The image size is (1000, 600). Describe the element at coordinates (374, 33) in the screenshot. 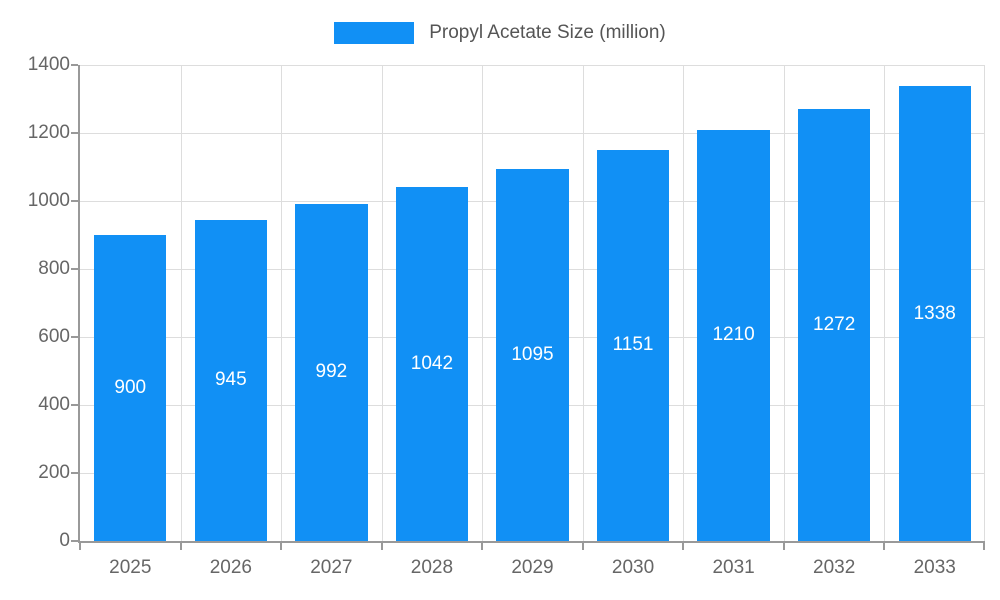

I see `legend-swatch` at that location.